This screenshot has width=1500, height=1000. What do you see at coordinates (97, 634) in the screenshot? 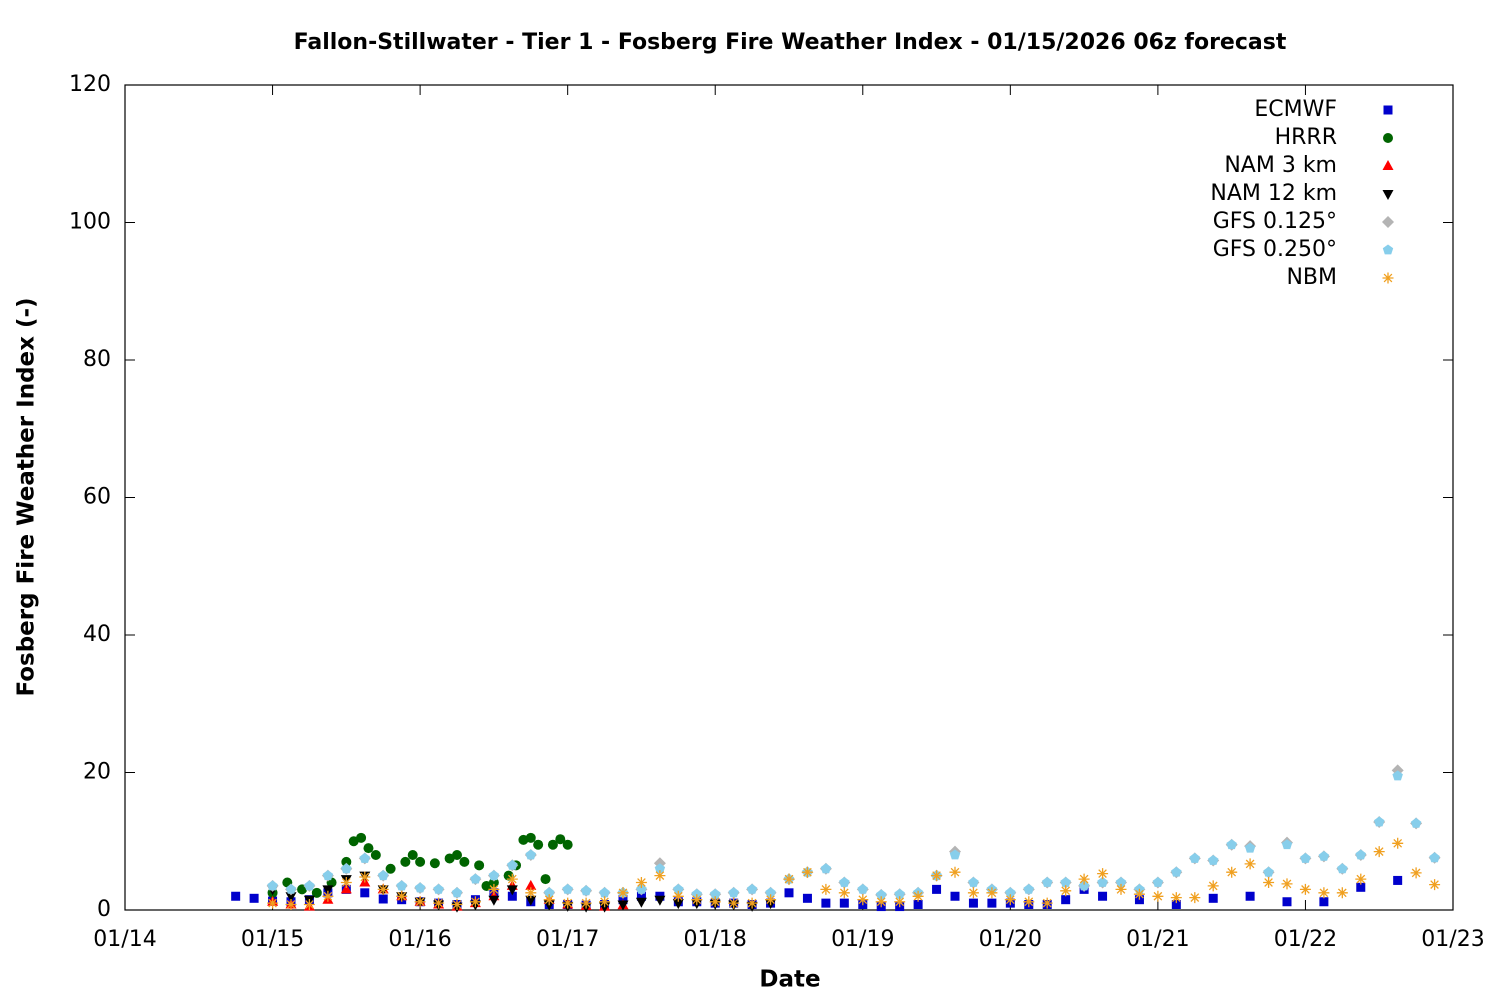
I see `y-tick-label: 40` at bounding box center [97, 634].